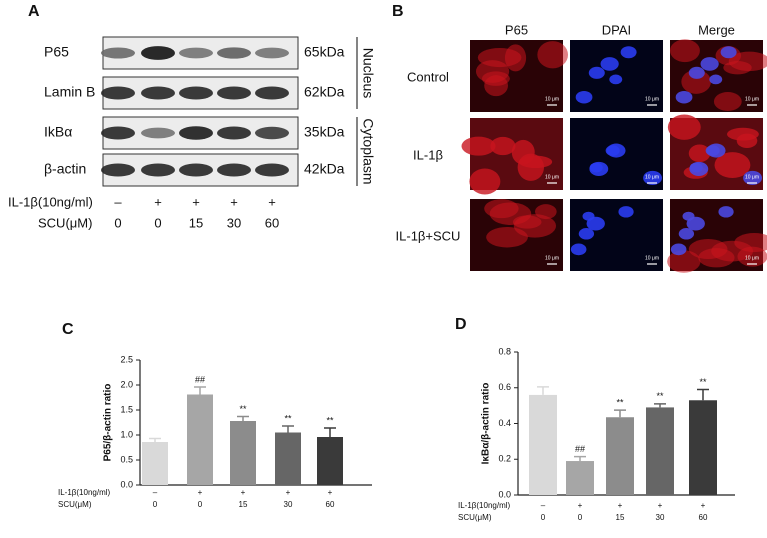  I want to click on row-label: IL-1β+SCU, so click(428, 235).